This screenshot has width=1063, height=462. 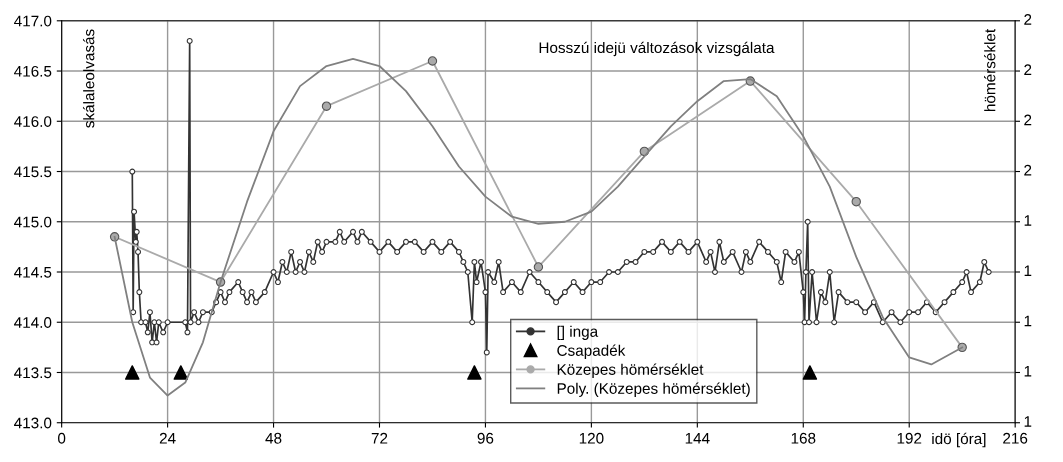 I want to click on y2-axis-title: hömérséklet, so click(x=990, y=69).